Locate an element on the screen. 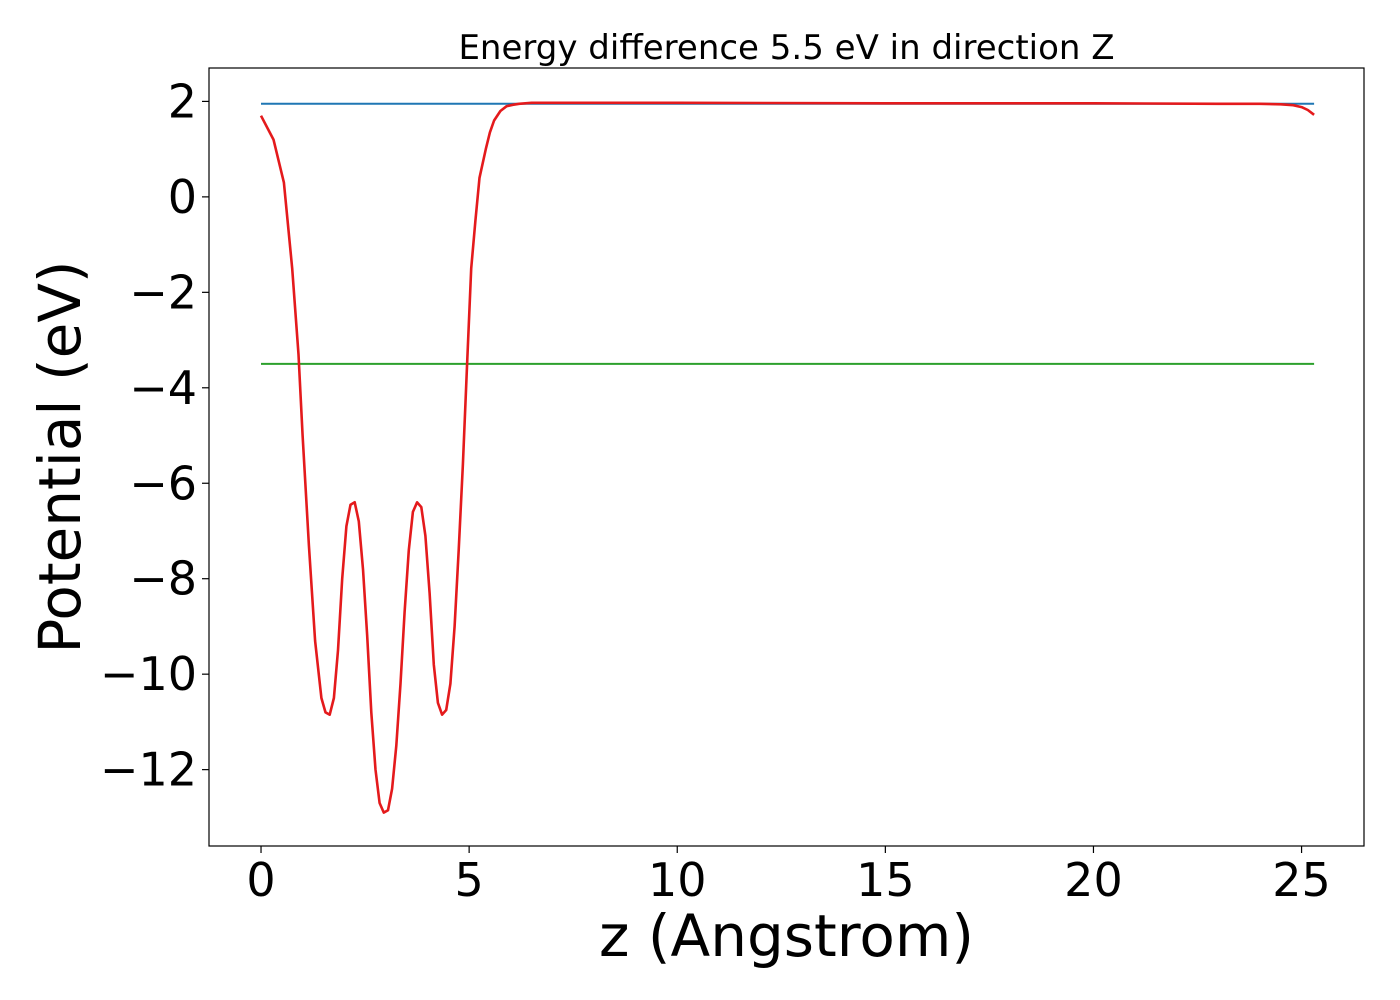 The height and width of the screenshot is (1000, 1400). y-tick-label: −6 is located at coordinates (163, 483).